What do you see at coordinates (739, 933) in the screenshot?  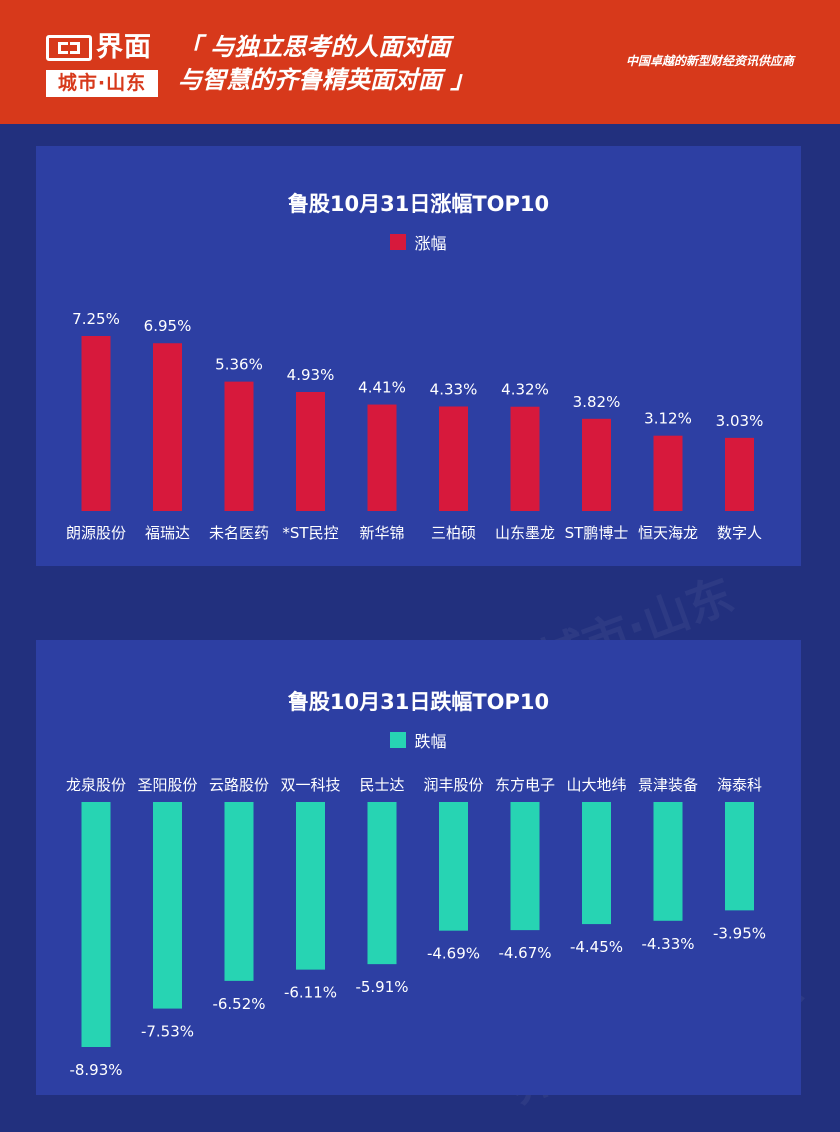 I see `data-label: -3.95%` at bounding box center [739, 933].